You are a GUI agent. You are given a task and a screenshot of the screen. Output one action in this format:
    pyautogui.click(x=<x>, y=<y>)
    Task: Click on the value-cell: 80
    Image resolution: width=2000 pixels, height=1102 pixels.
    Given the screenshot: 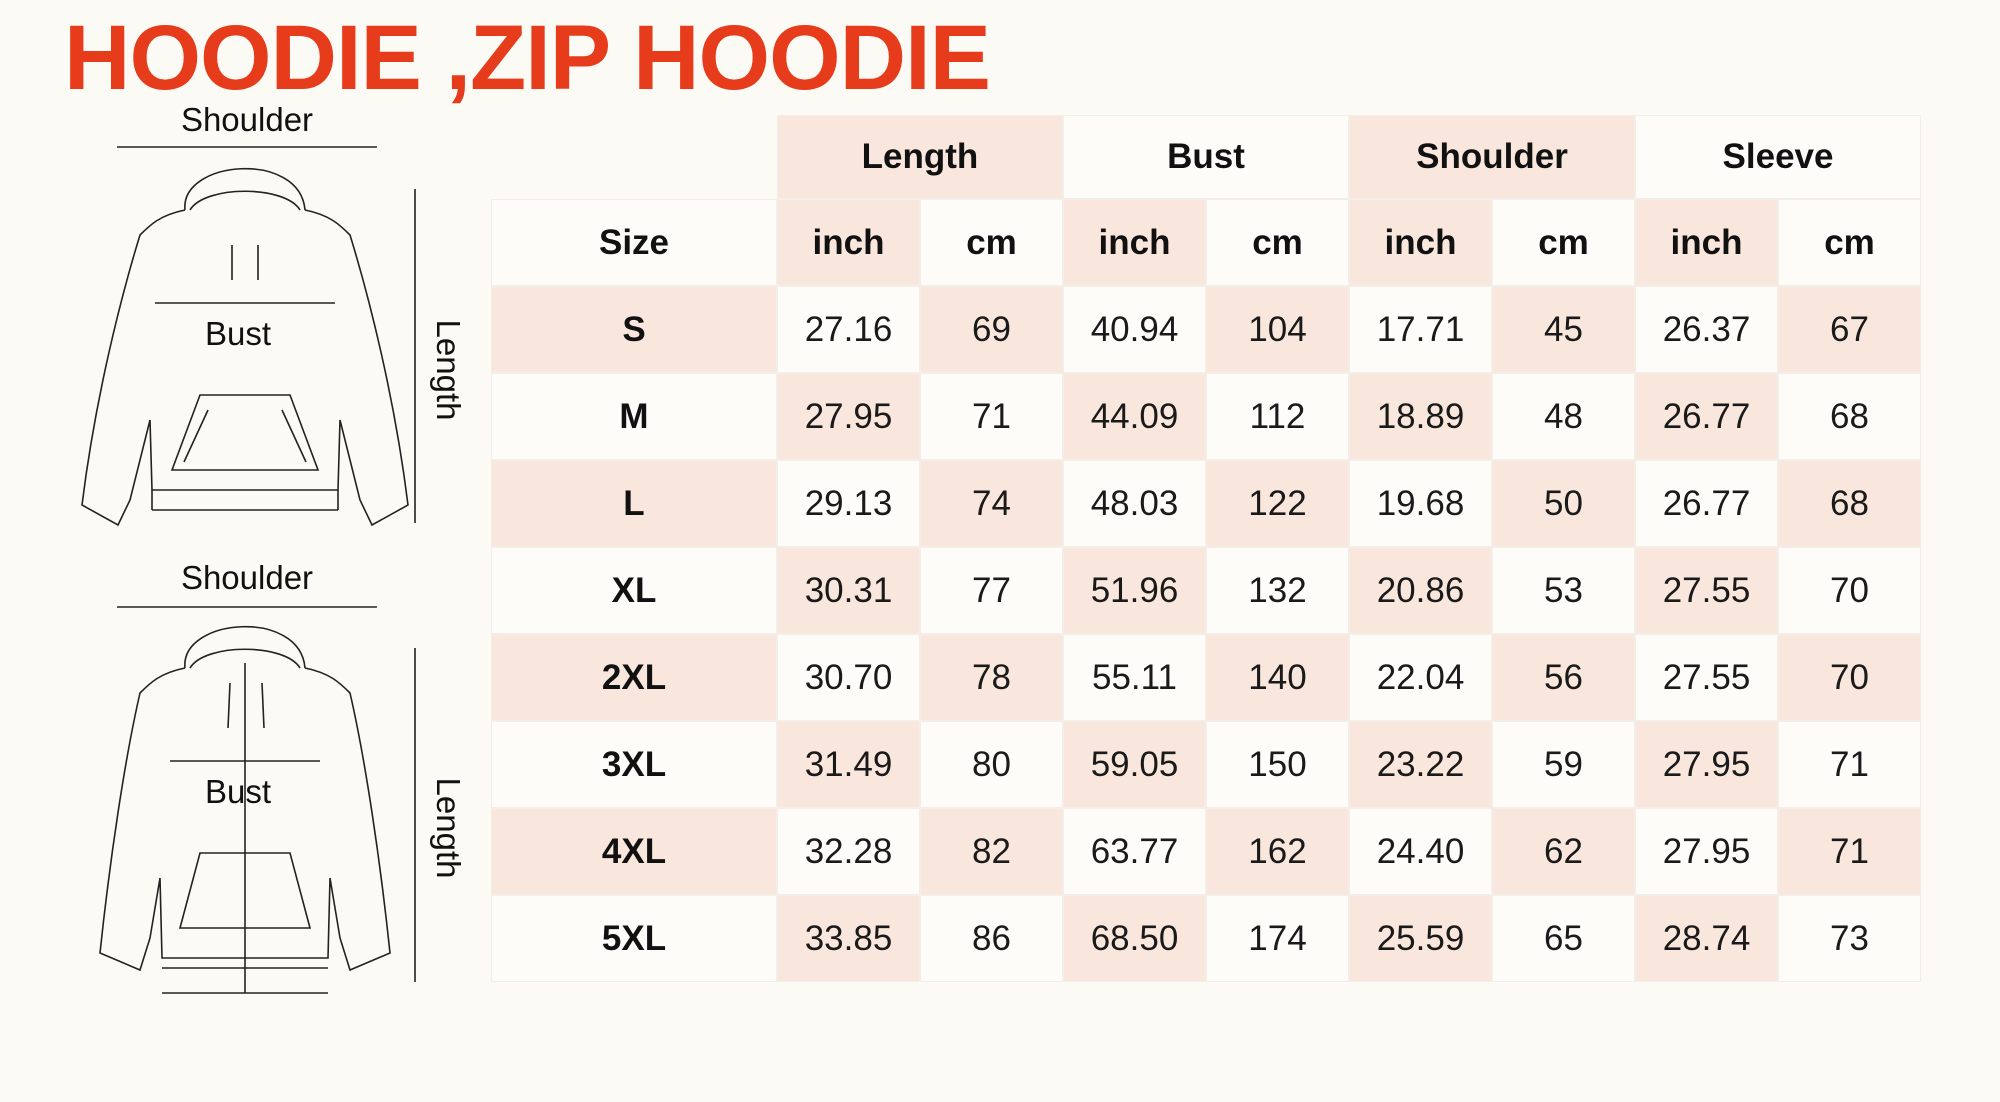 What is the action you would take?
    pyautogui.click(x=991, y=764)
    